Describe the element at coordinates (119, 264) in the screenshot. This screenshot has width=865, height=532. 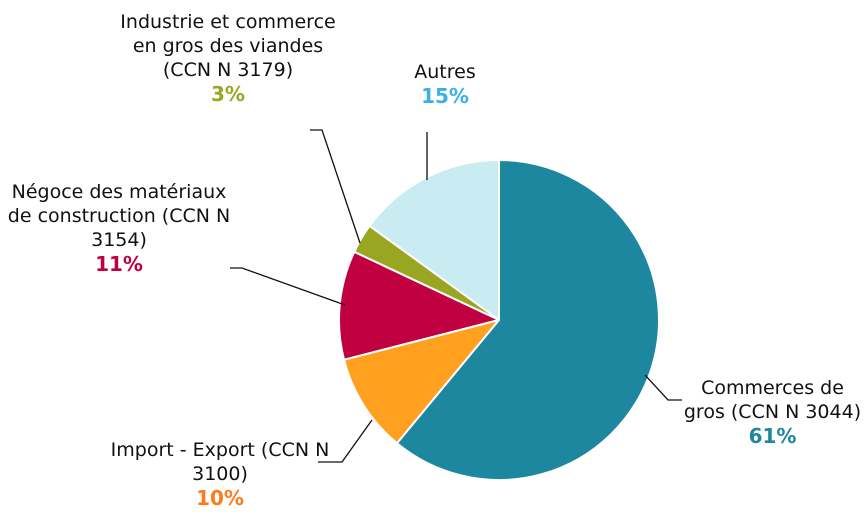
I see `value-label: 11%` at that location.